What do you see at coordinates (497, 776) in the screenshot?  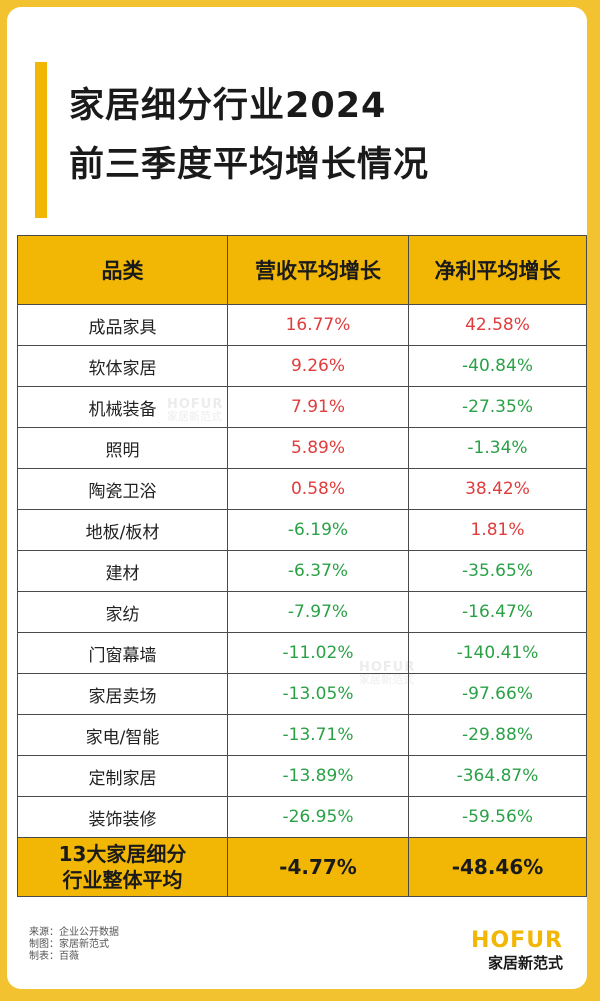 I see `profit-cell: -364.87%` at bounding box center [497, 776].